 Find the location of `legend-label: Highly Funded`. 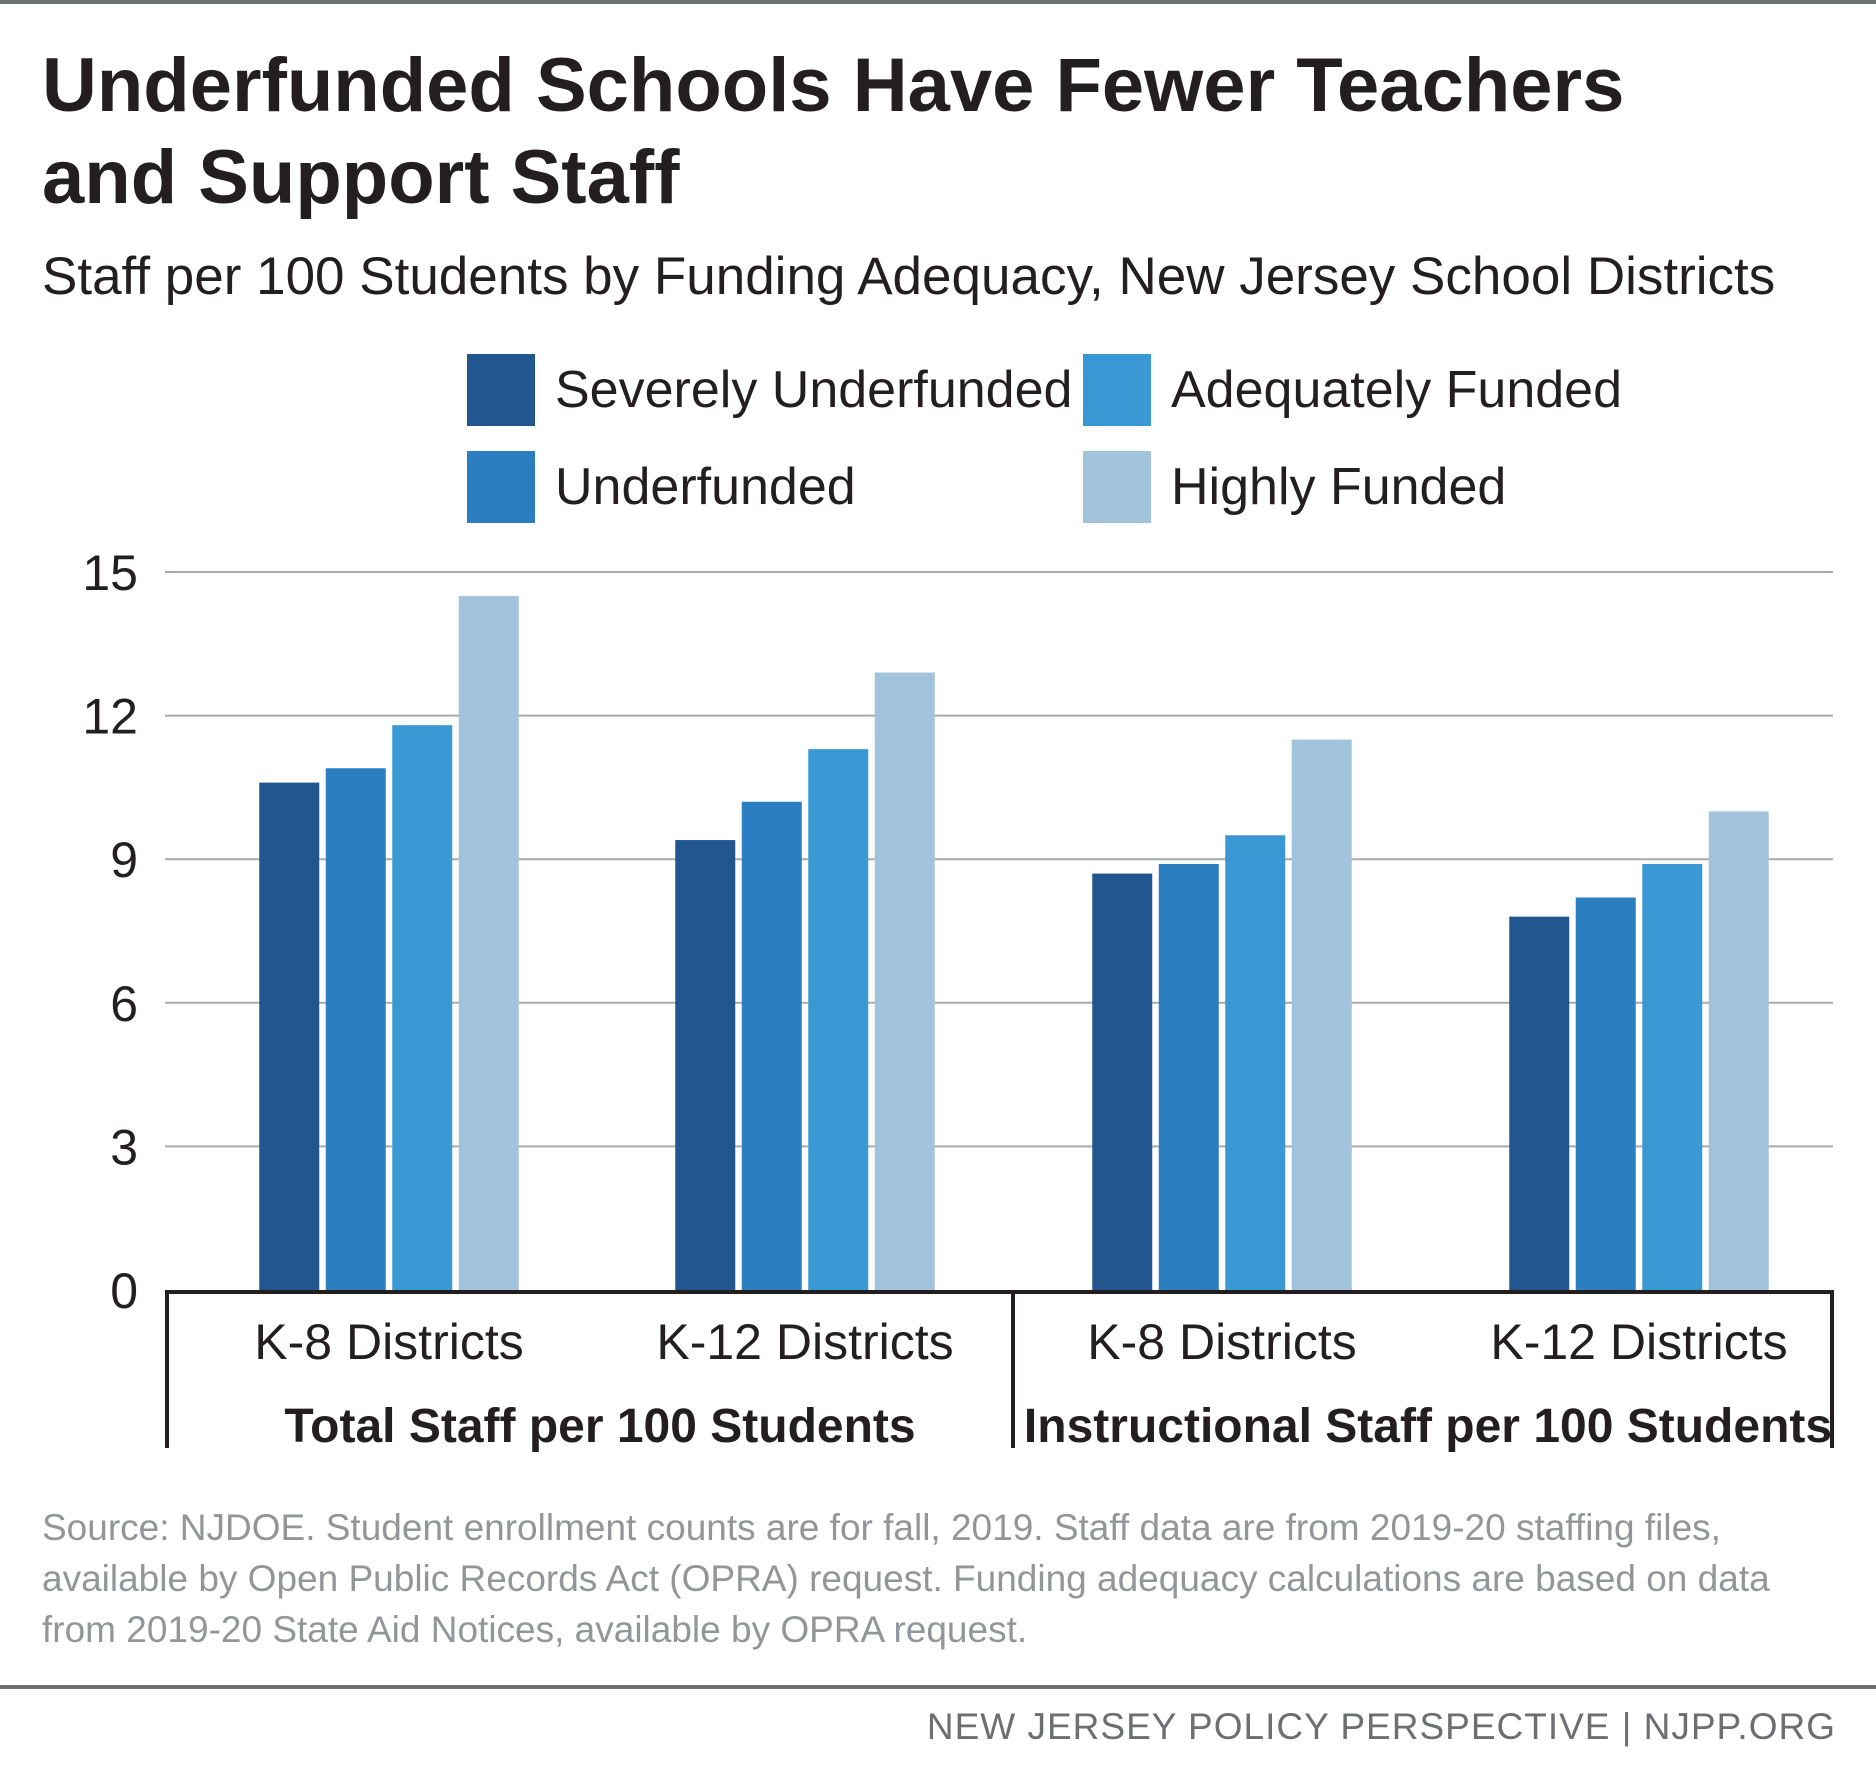

legend-label: Highly Funded is located at coordinates (1339, 487).